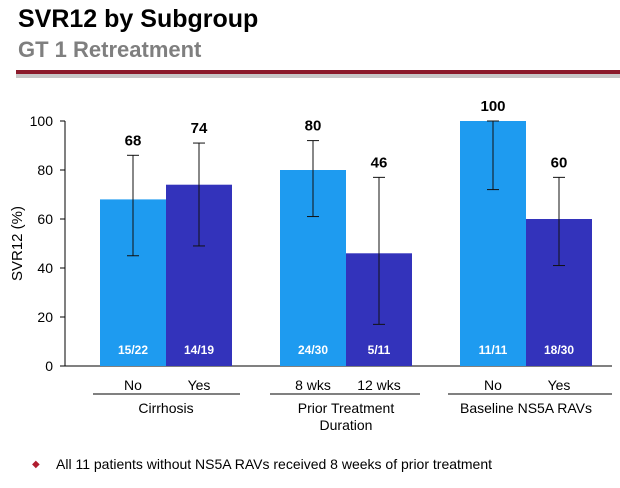 The width and height of the screenshot is (620, 488). Describe the element at coordinates (559, 162) in the screenshot. I see `data-label: 60` at that location.